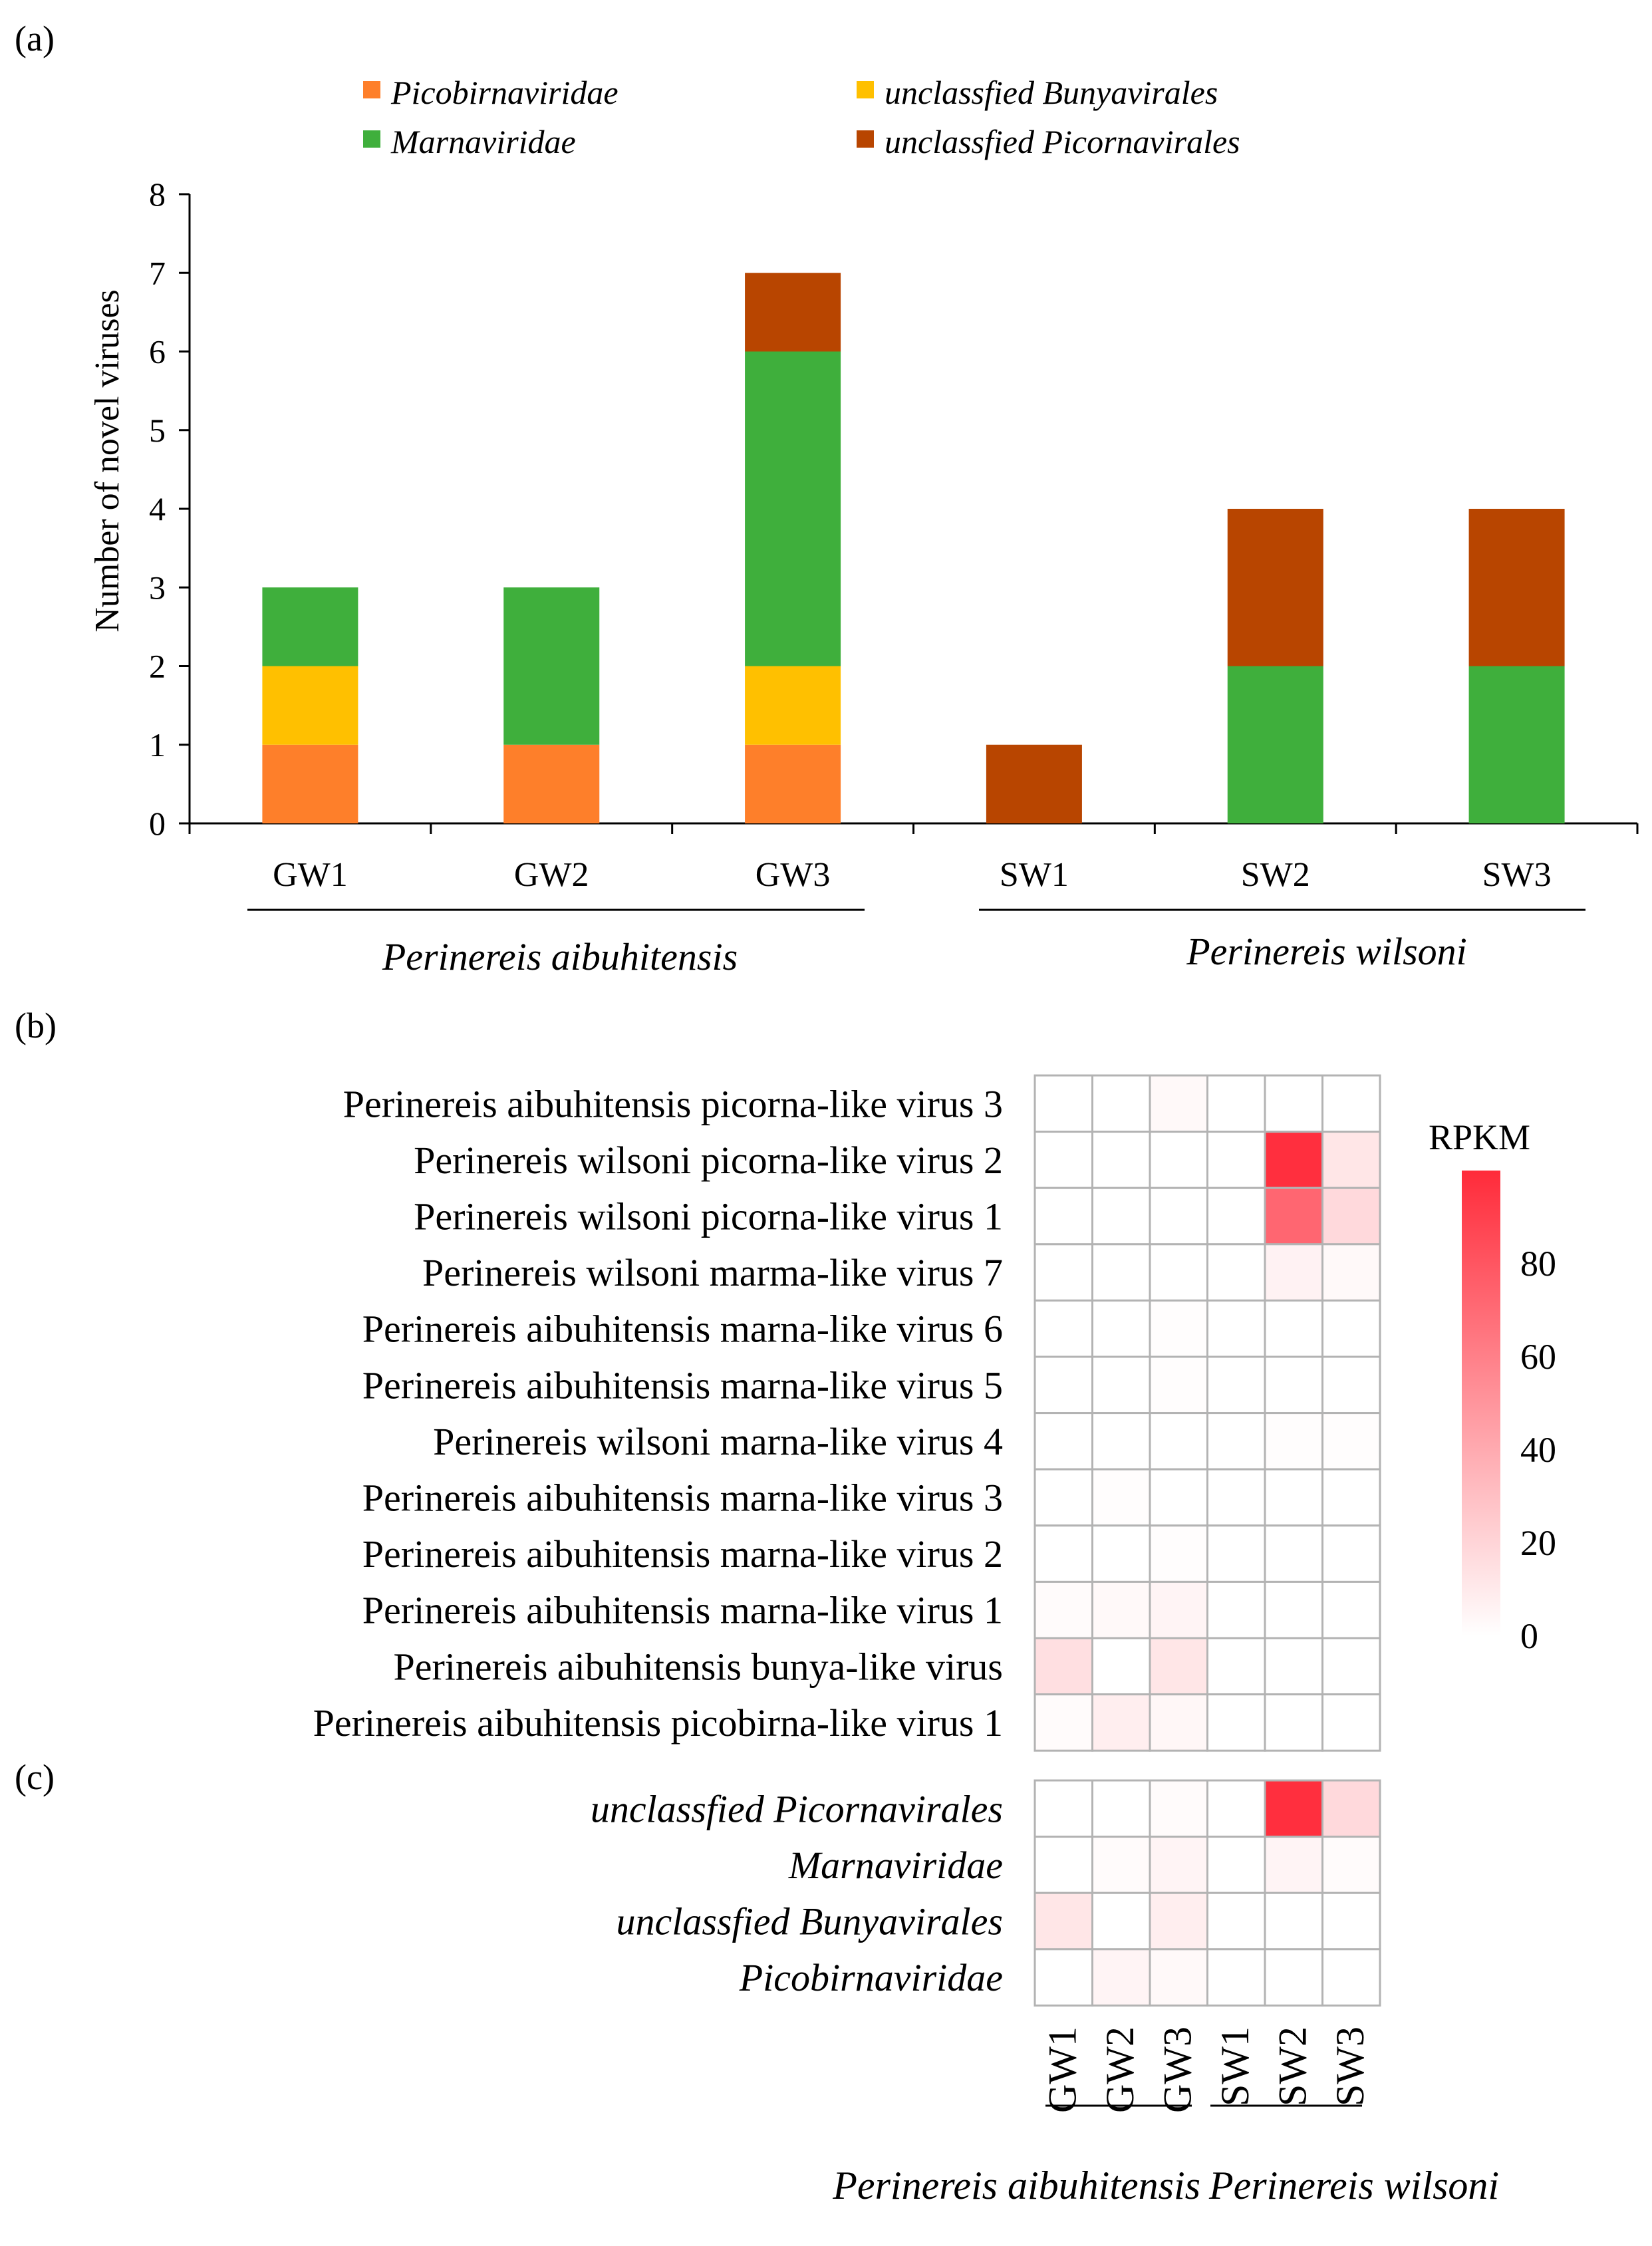  I want to click on colorbar-tick-label: 40, so click(1538, 1450).